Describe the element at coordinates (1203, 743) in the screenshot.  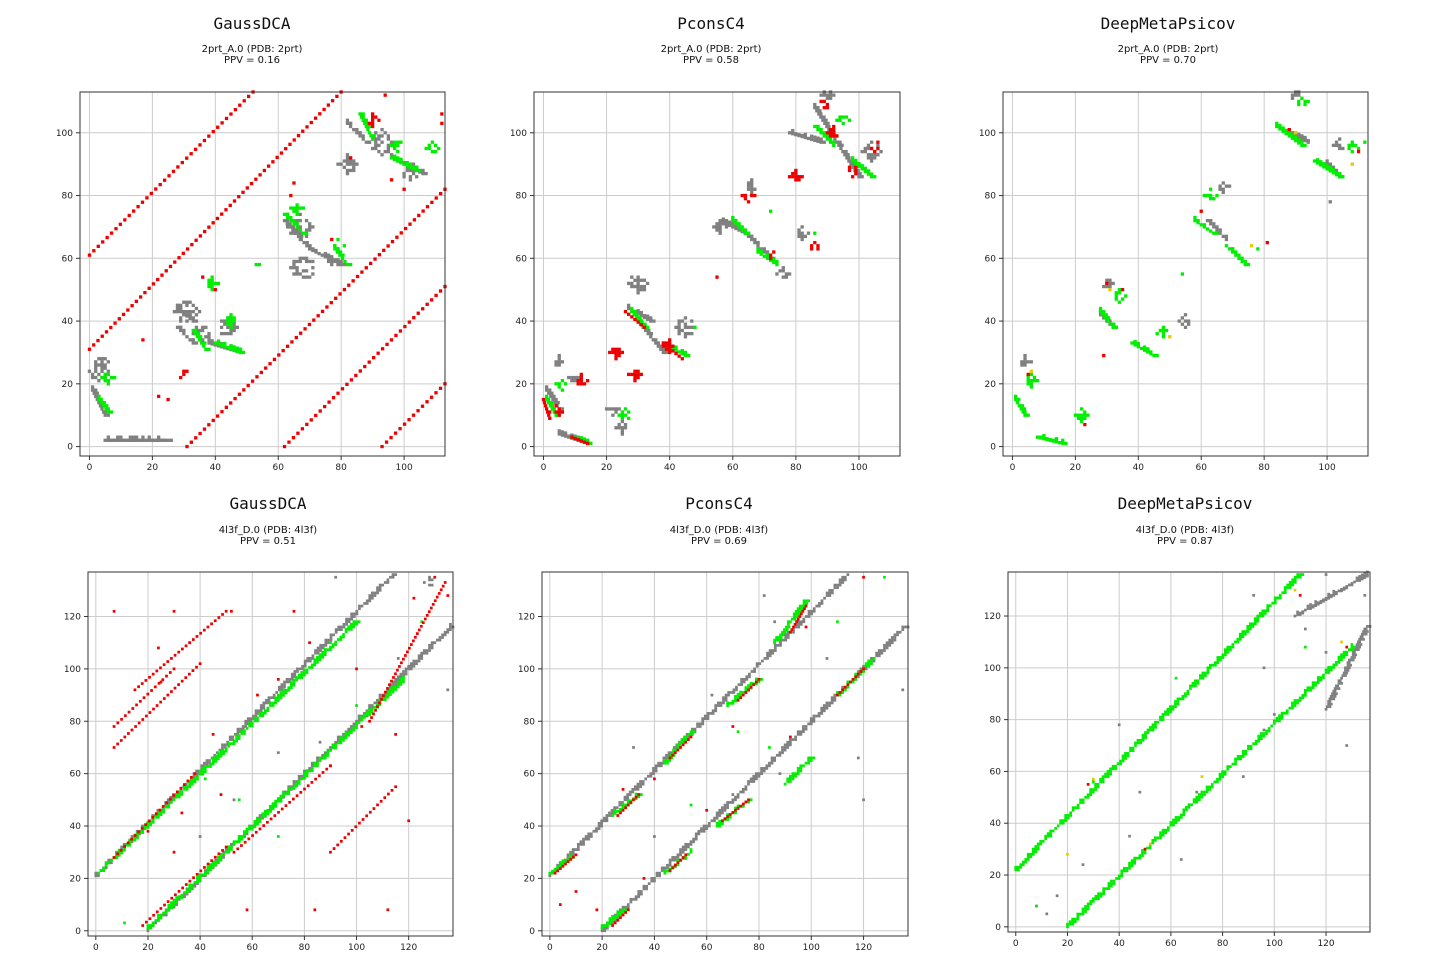
I see `native-contact-series` at that location.